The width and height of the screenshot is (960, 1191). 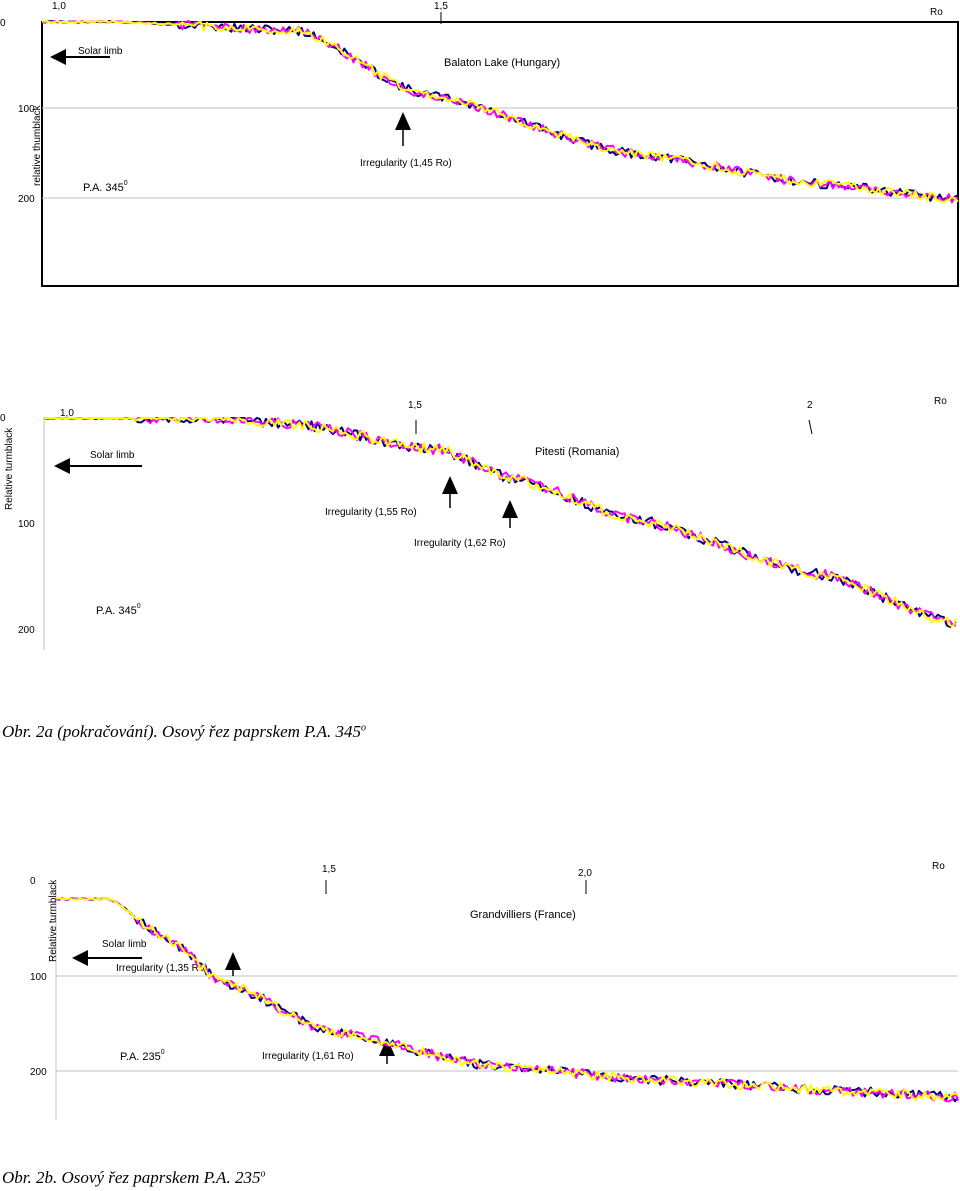 I want to click on annotation-label: Irregularity (1,55 Ro), so click(x=371, y=512).